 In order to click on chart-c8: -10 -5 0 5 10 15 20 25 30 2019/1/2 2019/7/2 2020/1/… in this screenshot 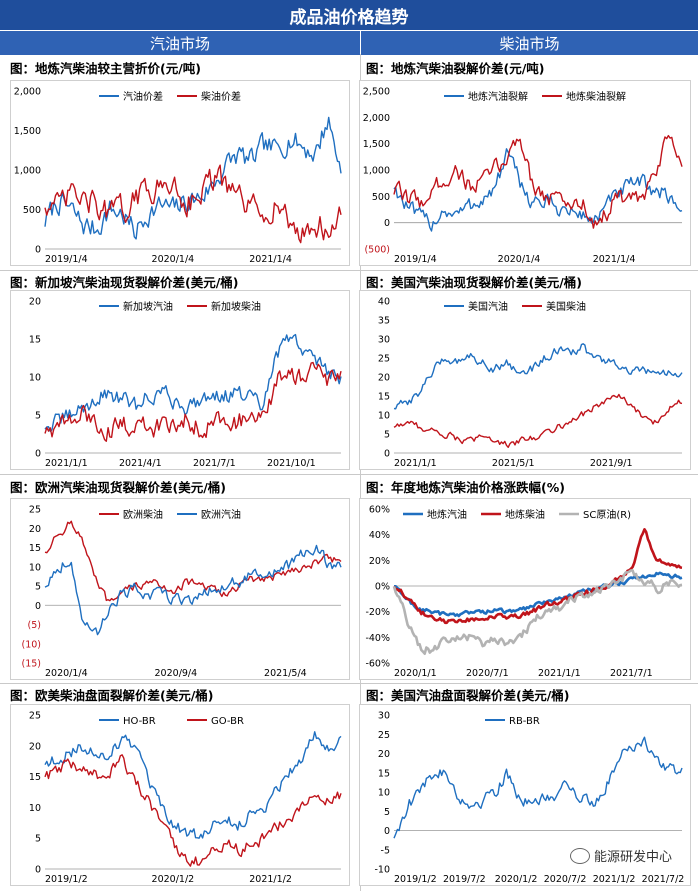, I will do `click(525, 795)`.